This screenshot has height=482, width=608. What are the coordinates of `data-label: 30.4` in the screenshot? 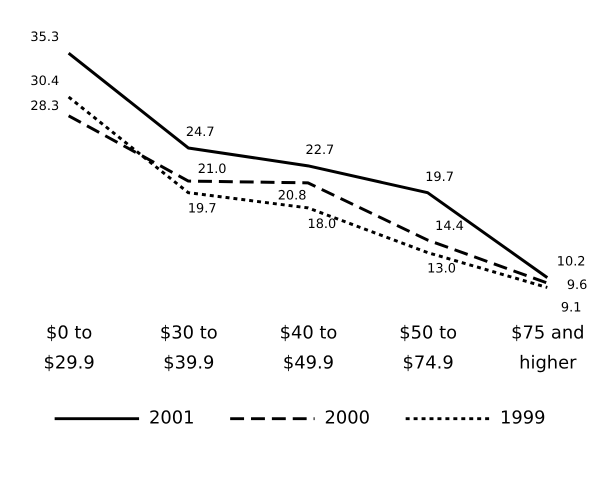 It's located at (45, 82).